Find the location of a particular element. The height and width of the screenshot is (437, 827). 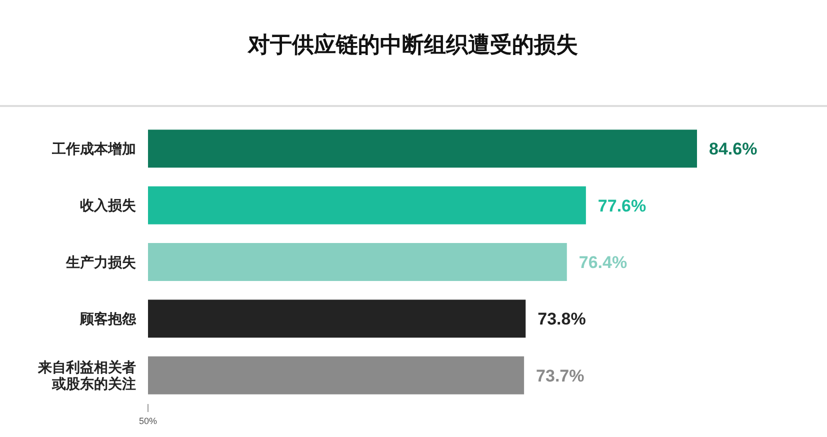

data-label: 73.7% is located at coordinates (560, 376).